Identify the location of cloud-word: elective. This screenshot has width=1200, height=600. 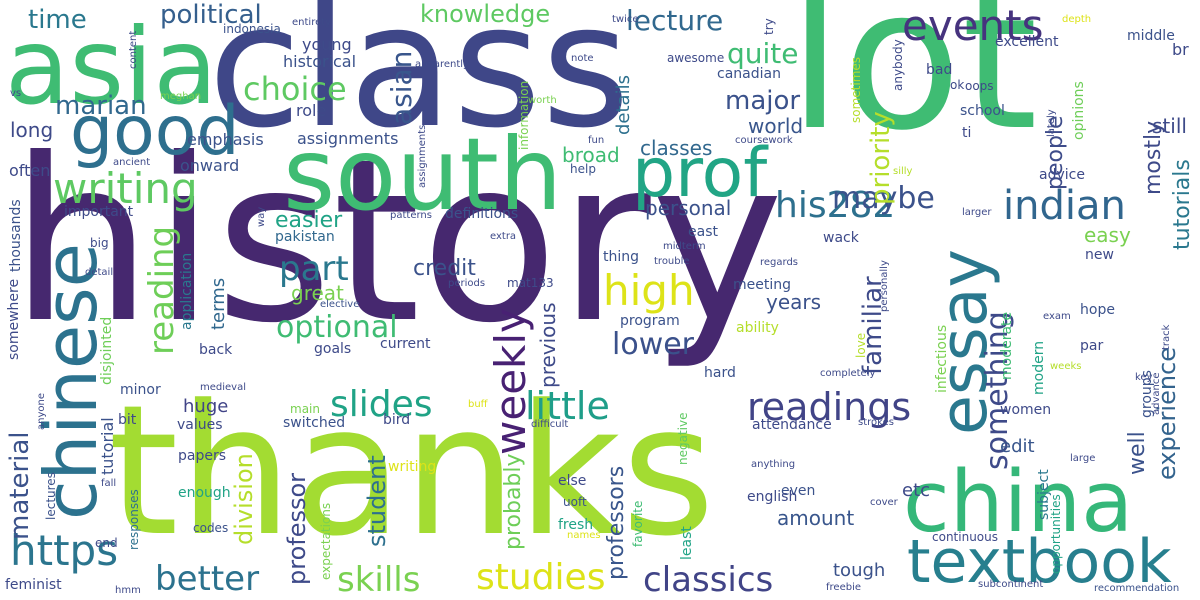
(340, 304).